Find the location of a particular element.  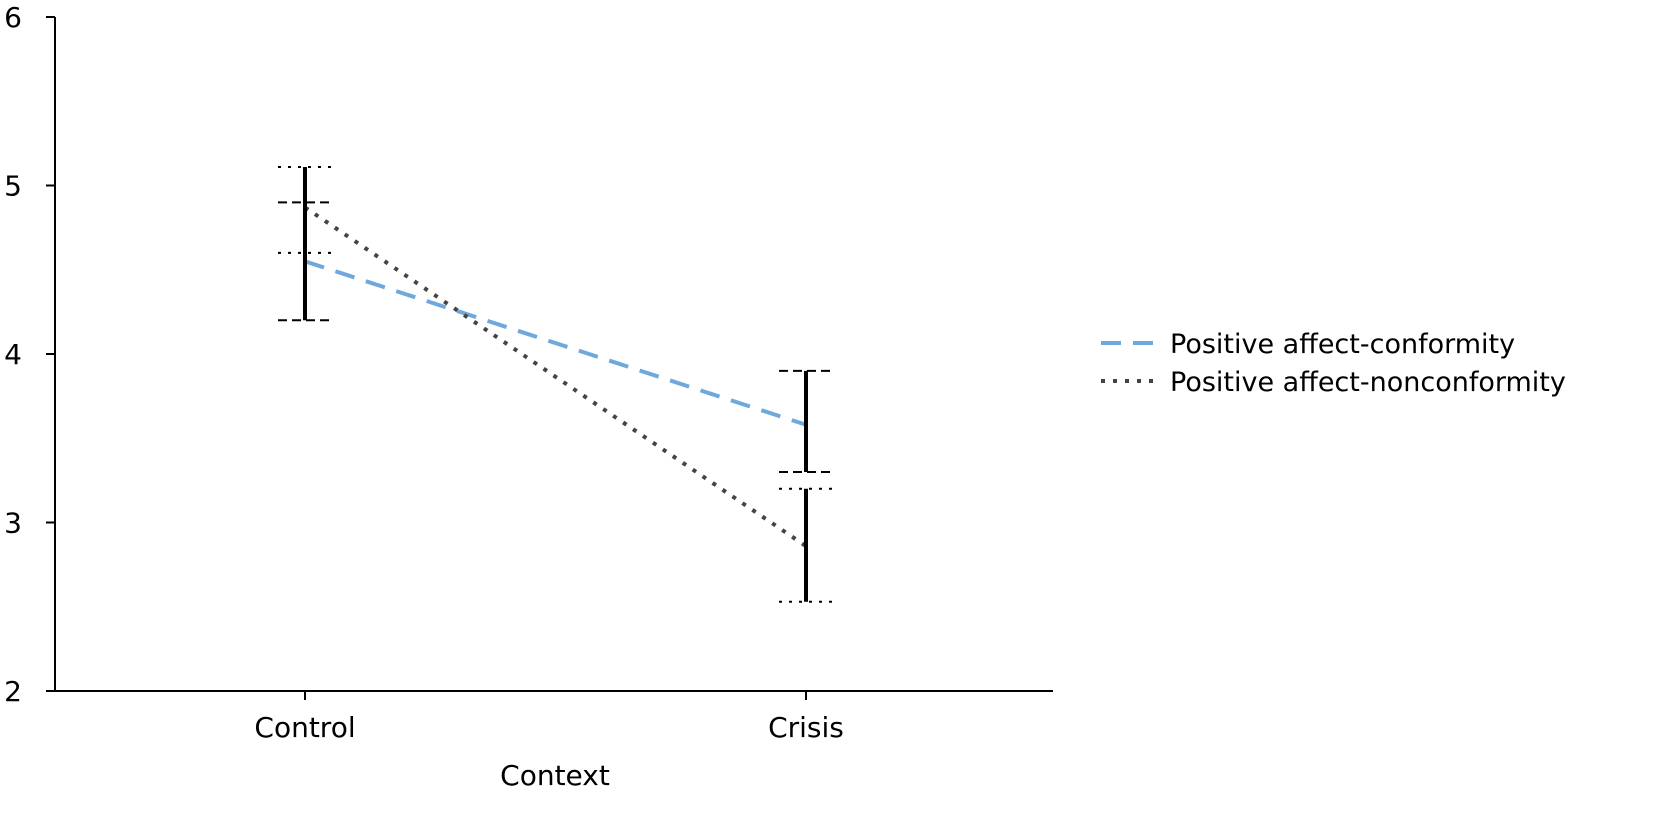

x-tick-label-control: Control is located at coordinates (304, 727).